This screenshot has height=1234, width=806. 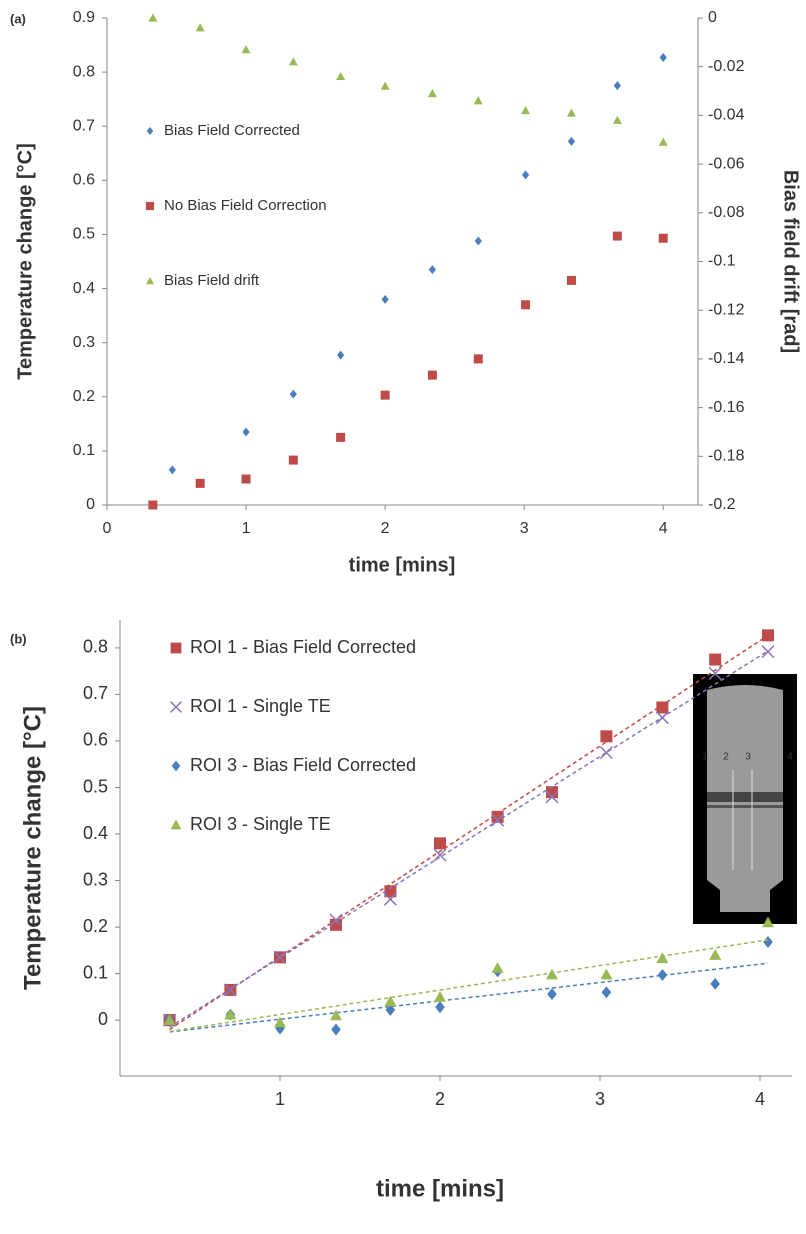 What do you see at coordinates (745, 799) in the screenshot?
I see `inset-image` at bounding box center [745, 799].